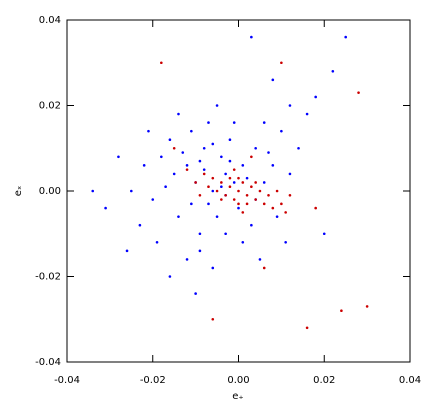  I want to click on x-tick-label: 0.02, so click(324, 380).